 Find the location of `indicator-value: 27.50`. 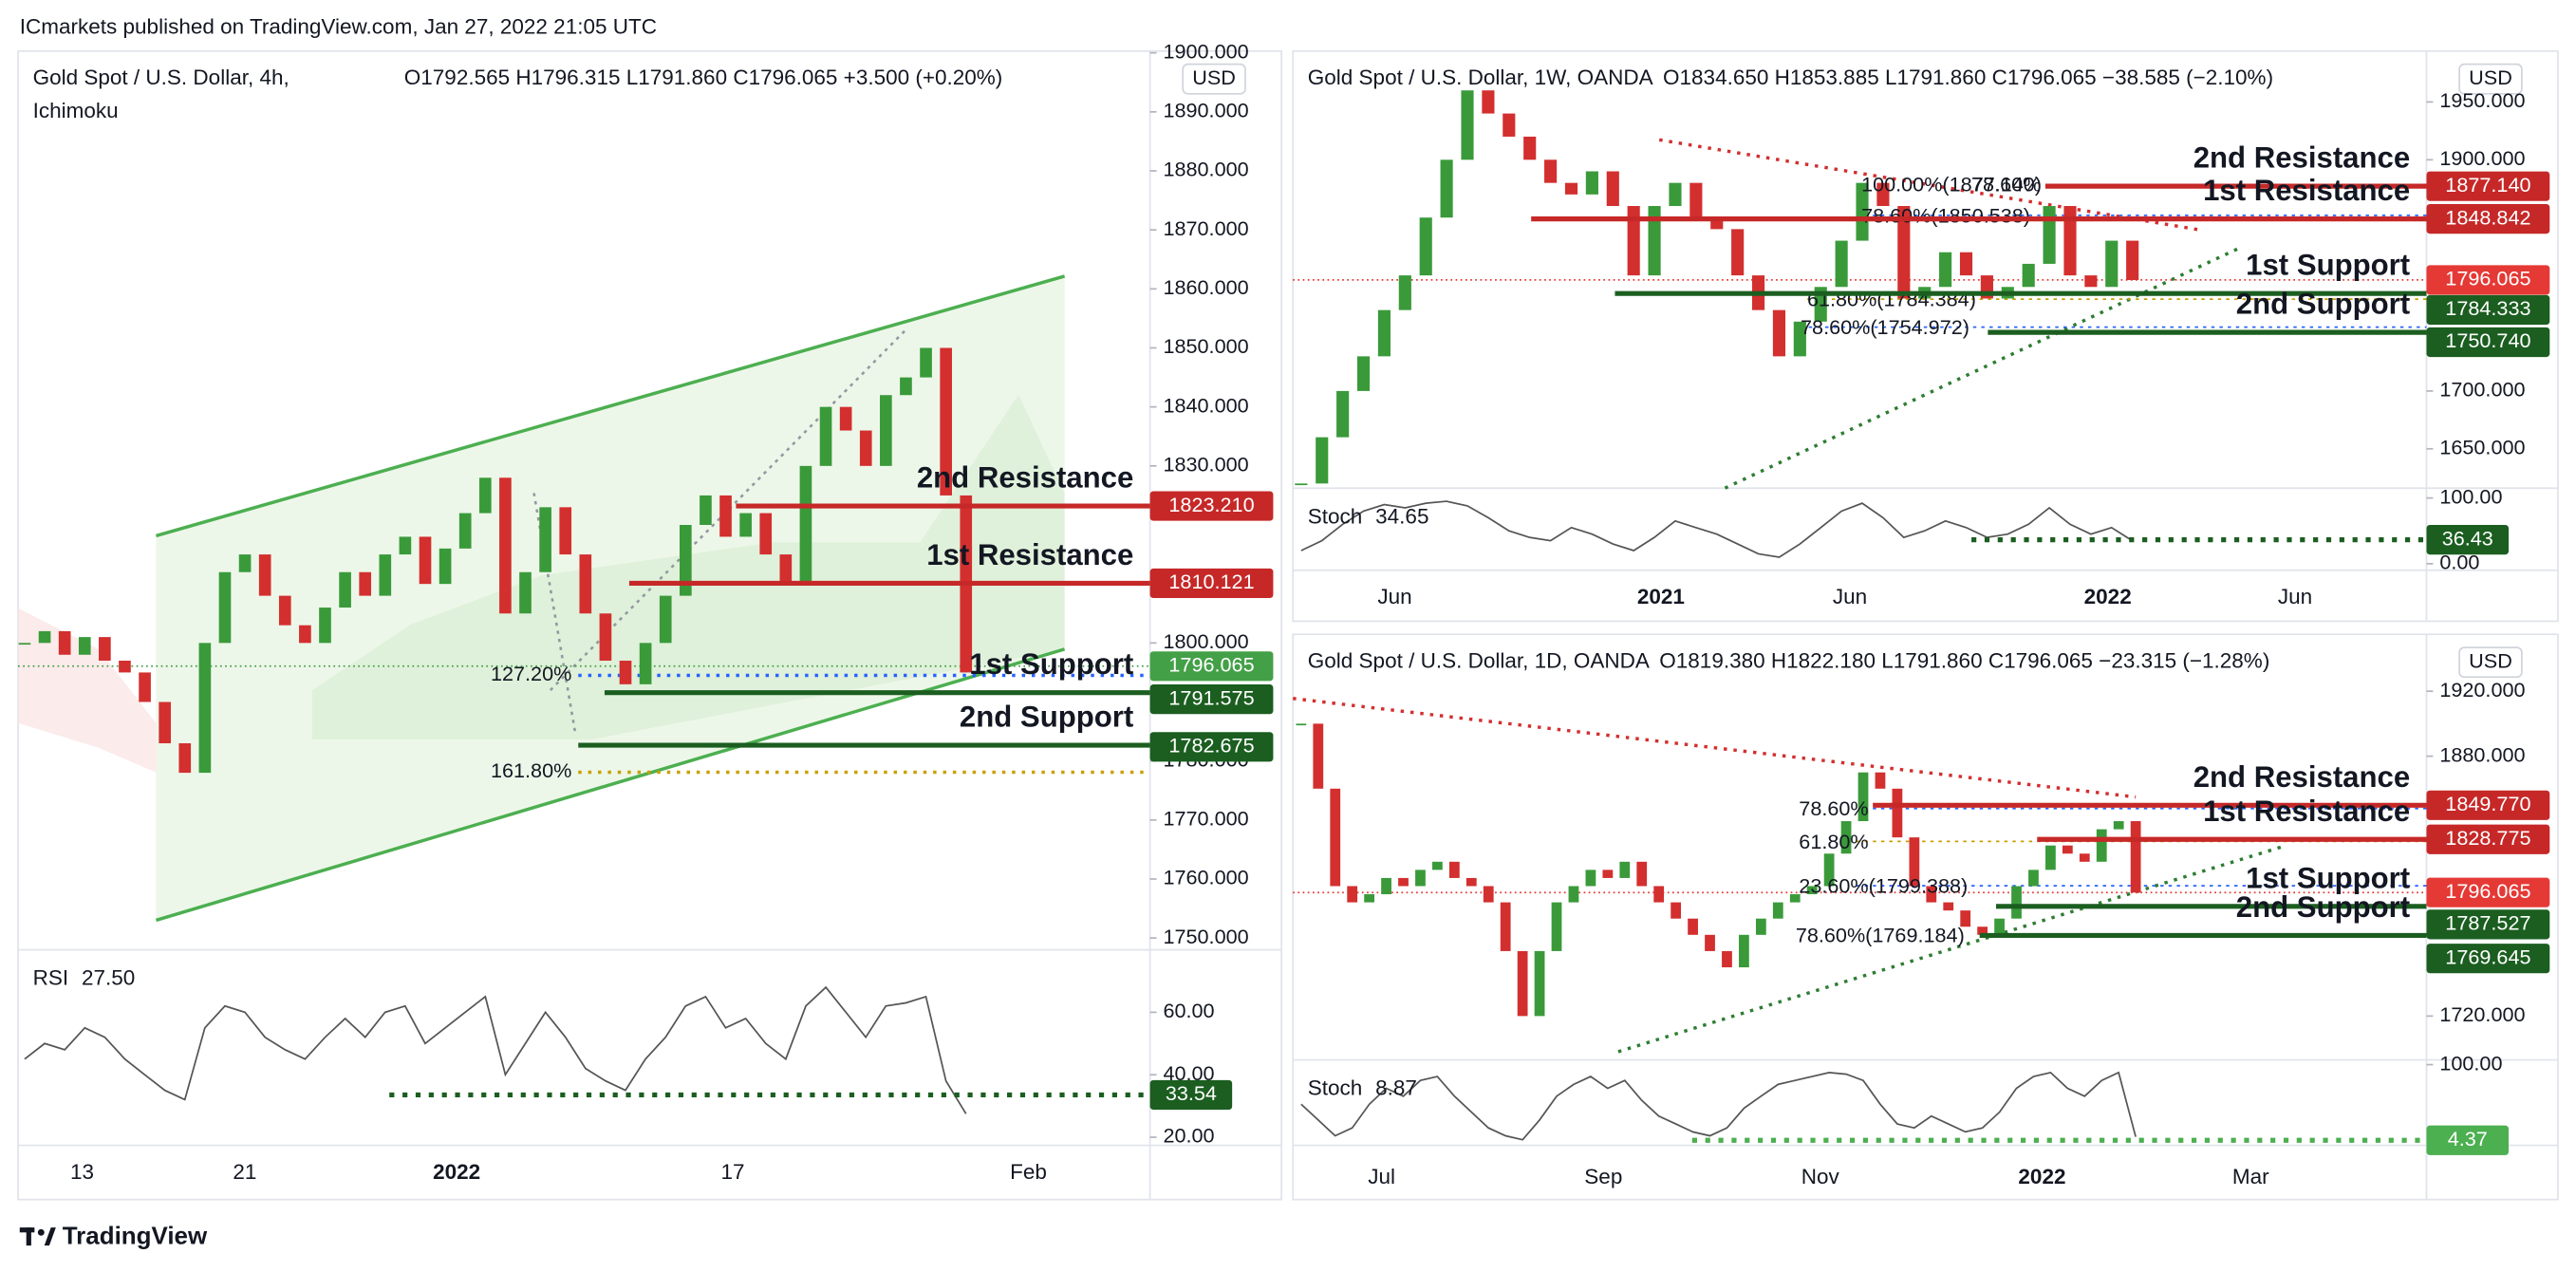

indicator-value: 27.50 is located at coordinates (108, 978).